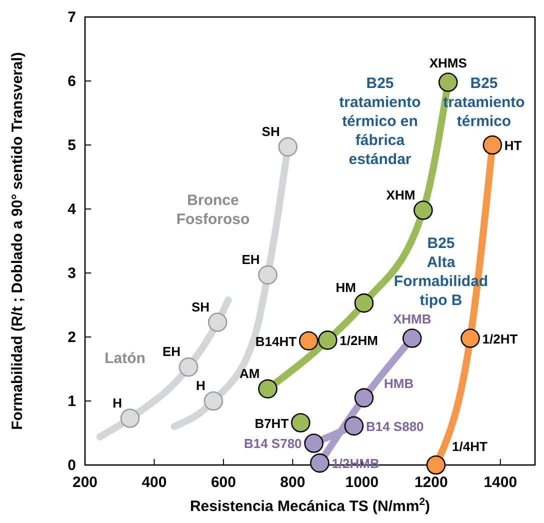  Describe the element at coordinates (399, 383) in the screenshot. I see `data-label: HMB` at that location.